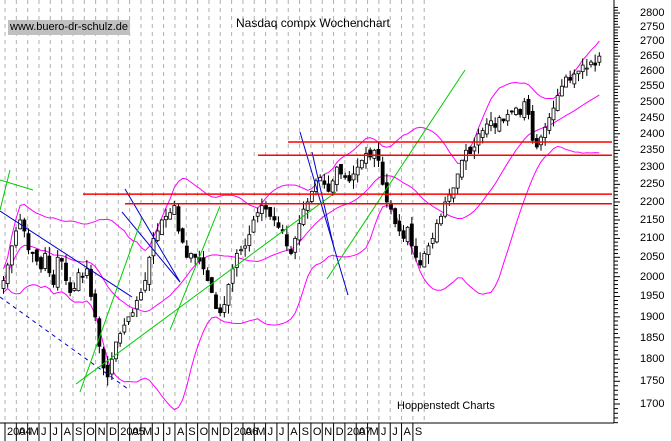  I want to click on y-tick-label: 1750, so click(652, 381).